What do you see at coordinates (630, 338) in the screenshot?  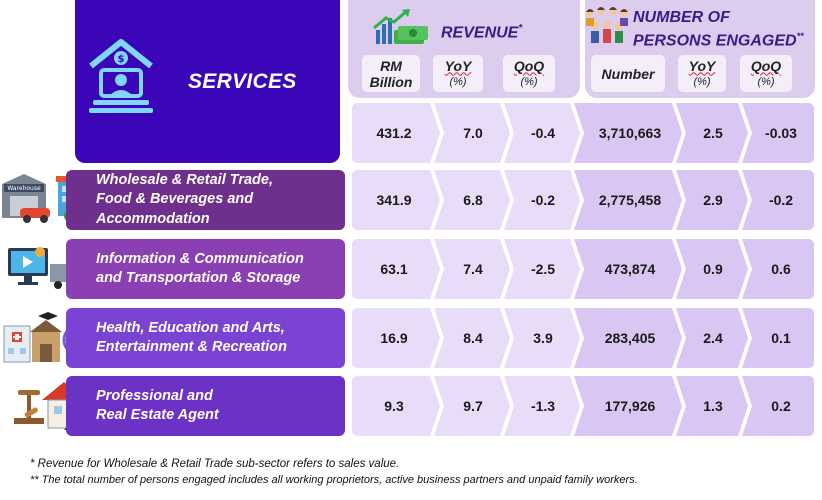 I see `health-persons-number: 283,405` at bounding box center [630, 338].